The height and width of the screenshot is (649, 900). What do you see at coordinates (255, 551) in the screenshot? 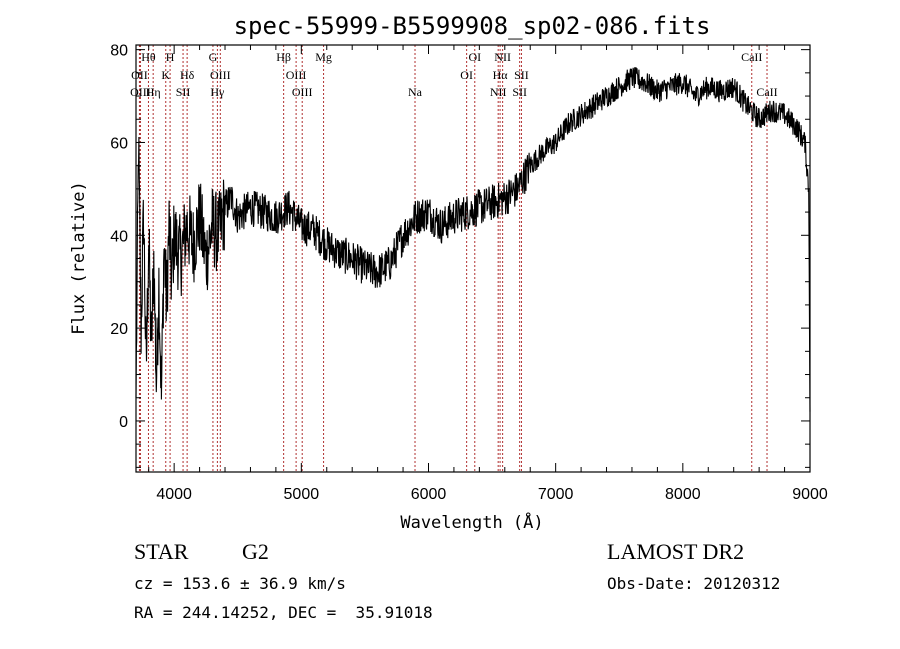
I see `object-subclass: G2` at bounding box center [255, 551].